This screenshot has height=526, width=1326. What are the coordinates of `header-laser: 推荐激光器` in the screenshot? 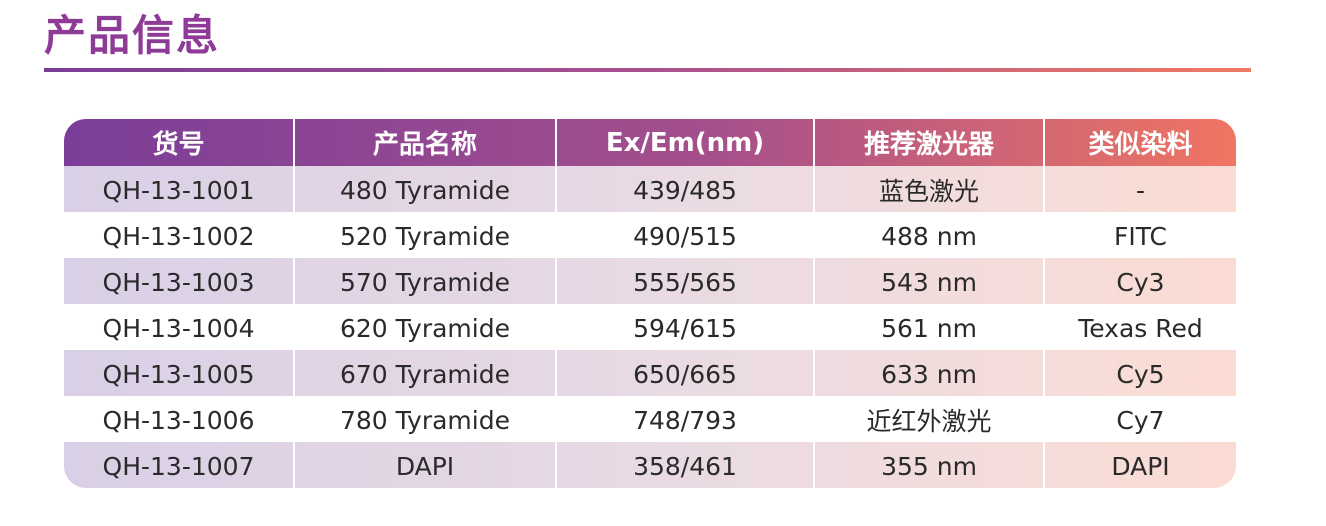 It's located at (930, 142).